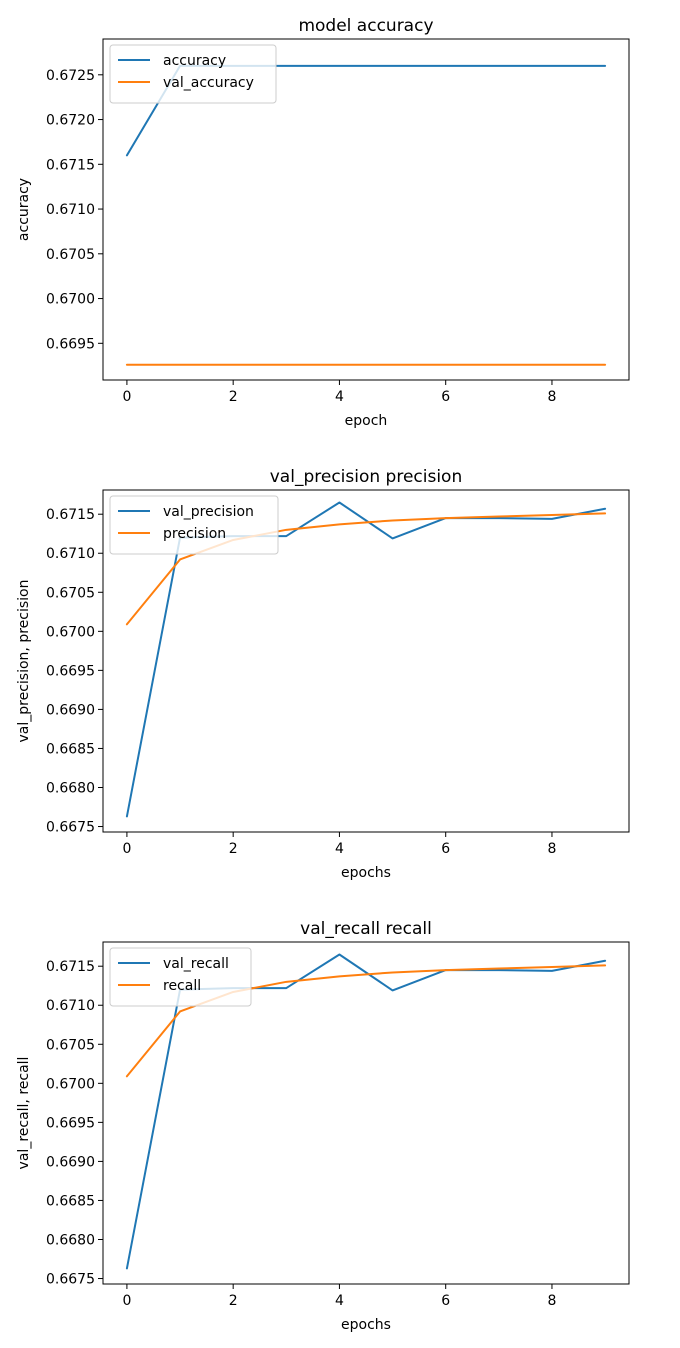 Image resolution: width=680 pixels, height=1348 pixels. Describe the element at coordinates (365, 26) in the screenshot. I see `chart-title: model accuracy` at that location.